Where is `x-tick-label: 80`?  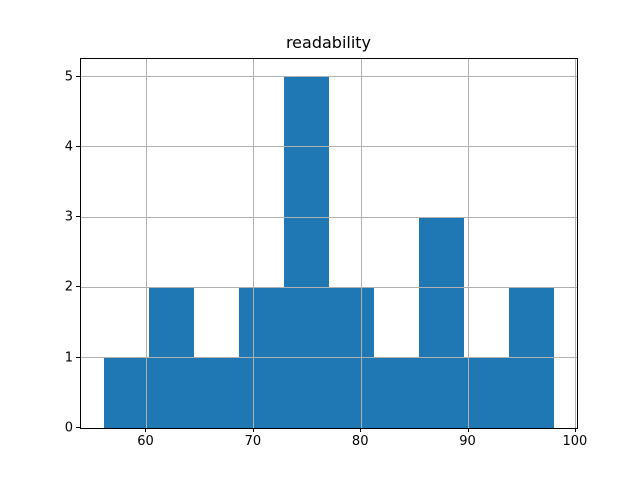 x-tick-label: 80 is located at coordinates (360, 441).